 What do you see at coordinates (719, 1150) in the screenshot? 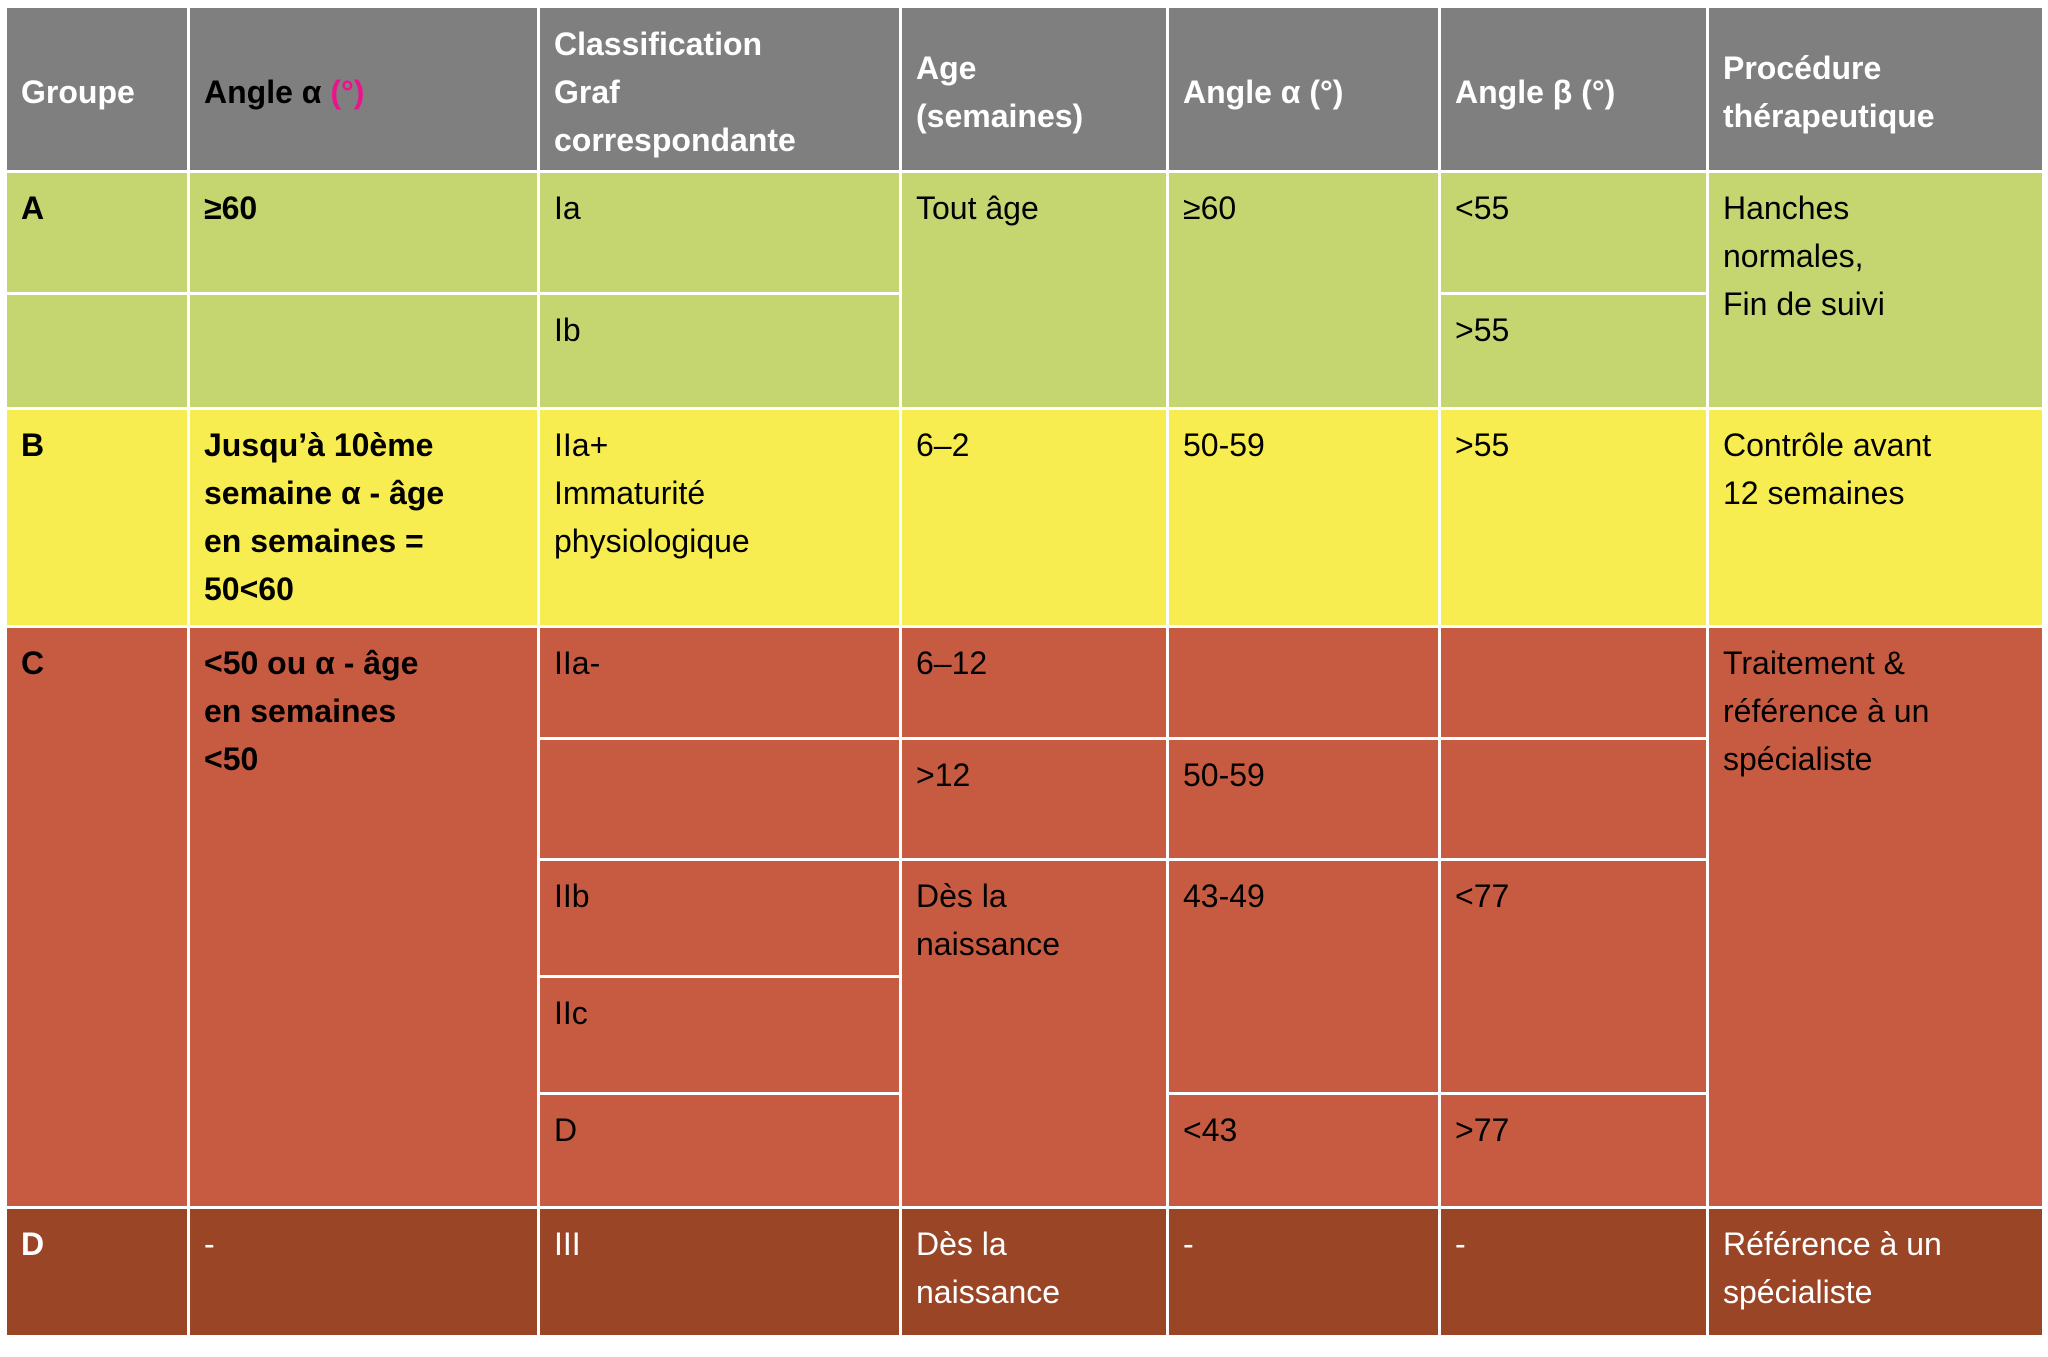
I see `cell-c-graf-d: D` at bounding box center [719, 1150].